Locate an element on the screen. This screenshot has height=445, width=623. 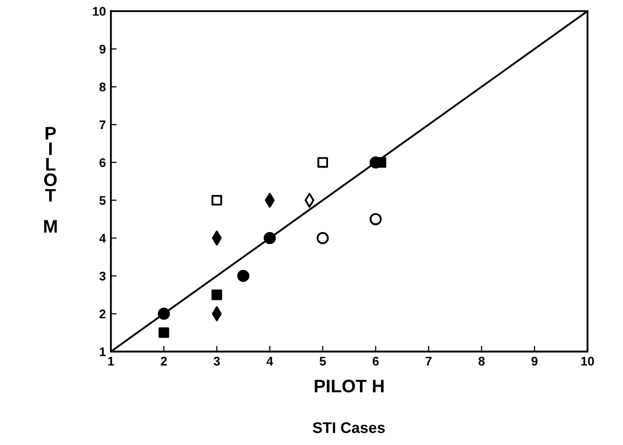
x-tick-label: 4 is located at coordinates (270, 361).